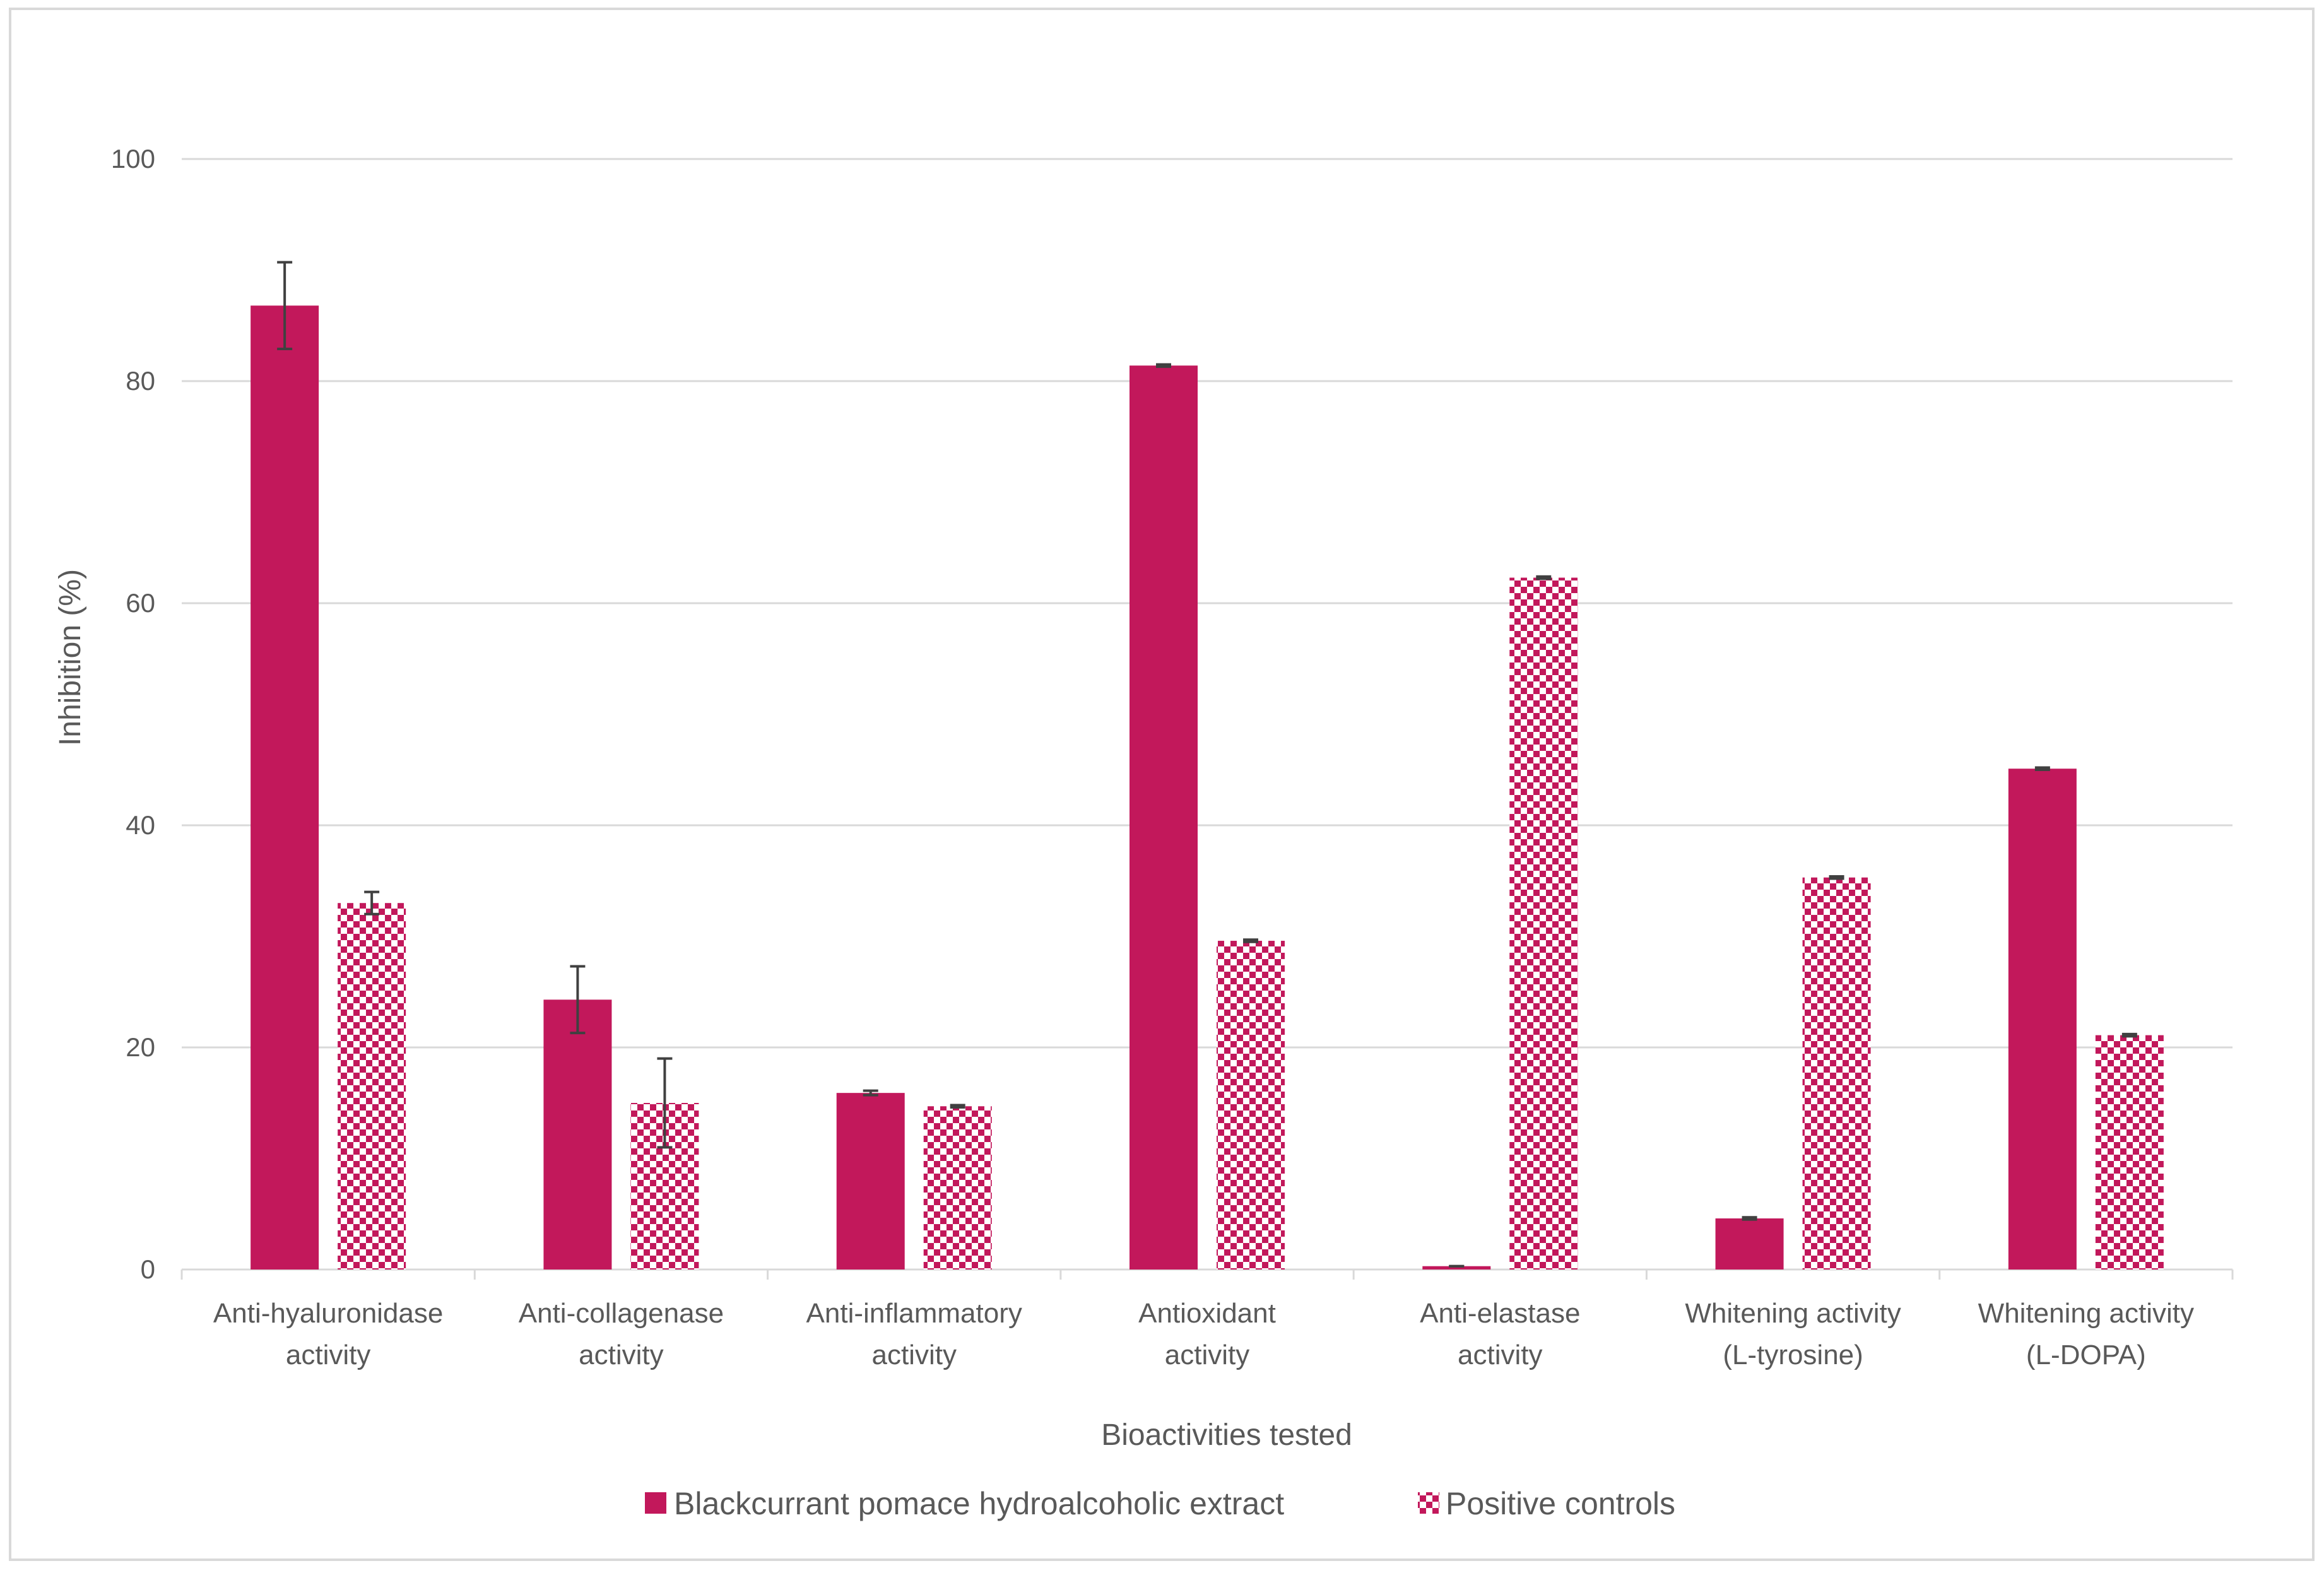  Describe the element at coordinates (2086, 1355) in the screenshot. I see `x-category-label: (L-DOPA)` at that location.